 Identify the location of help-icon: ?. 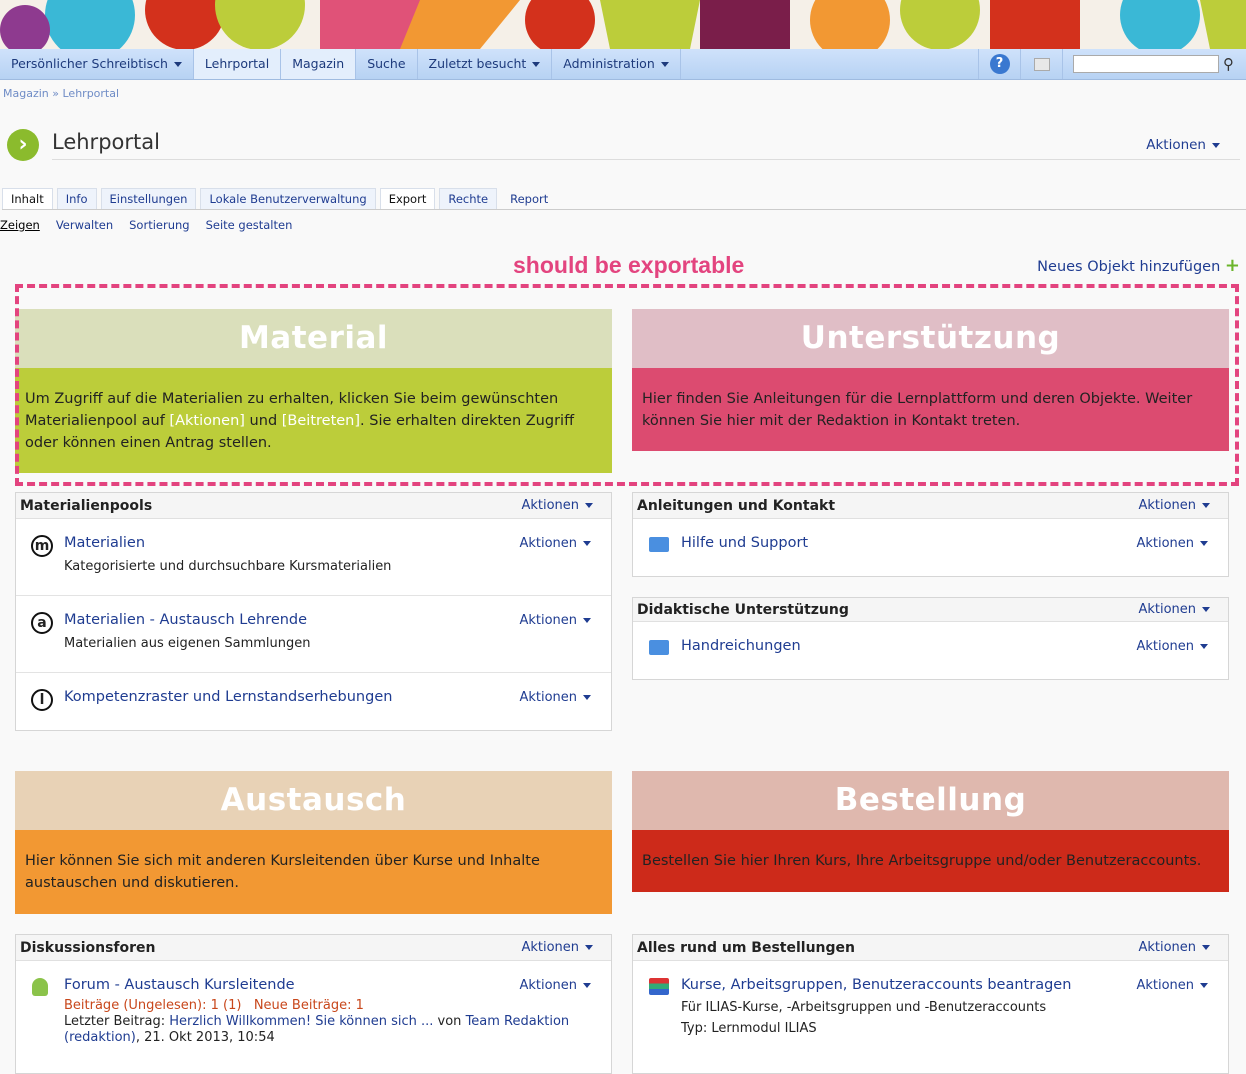
(999, 64).